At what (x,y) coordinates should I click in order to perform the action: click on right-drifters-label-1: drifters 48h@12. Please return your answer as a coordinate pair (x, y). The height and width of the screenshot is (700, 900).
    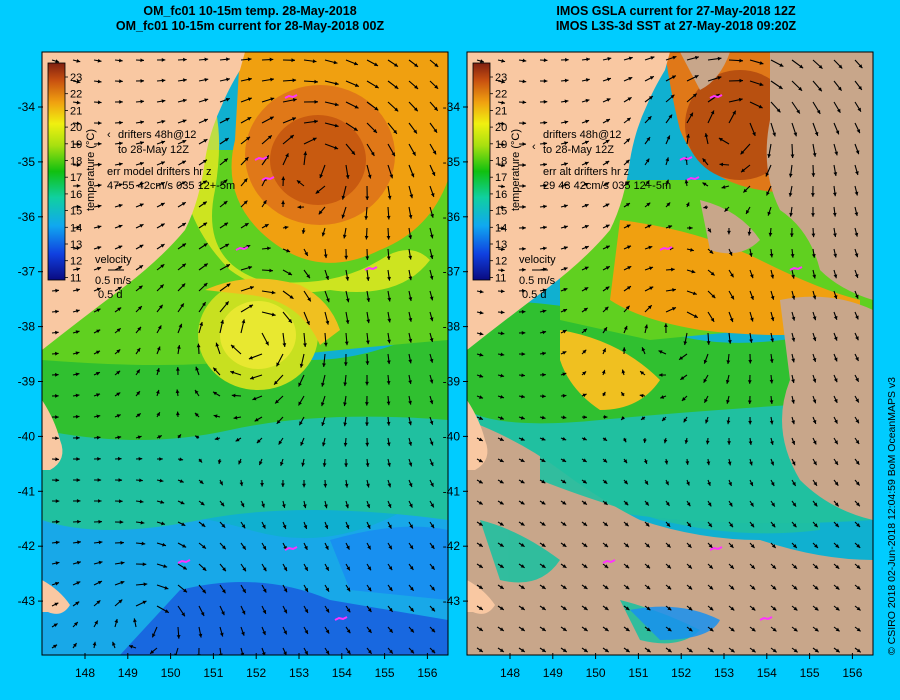
    Looking at the image, I should click on (582, 135).